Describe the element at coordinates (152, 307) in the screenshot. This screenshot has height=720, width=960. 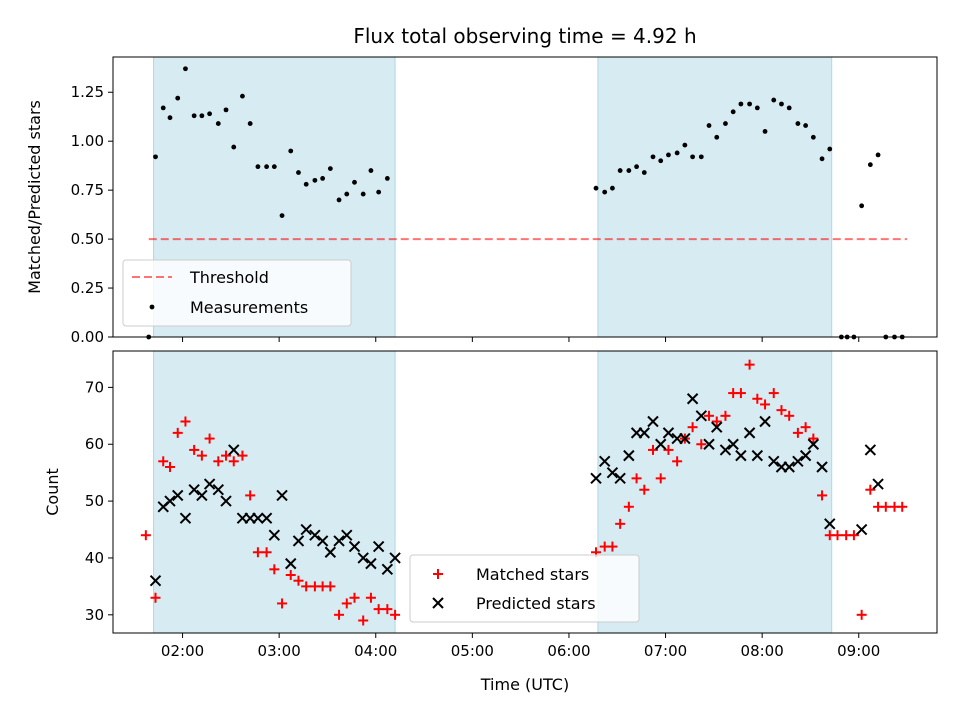
I see `legend-measurement-swatch` at that location.